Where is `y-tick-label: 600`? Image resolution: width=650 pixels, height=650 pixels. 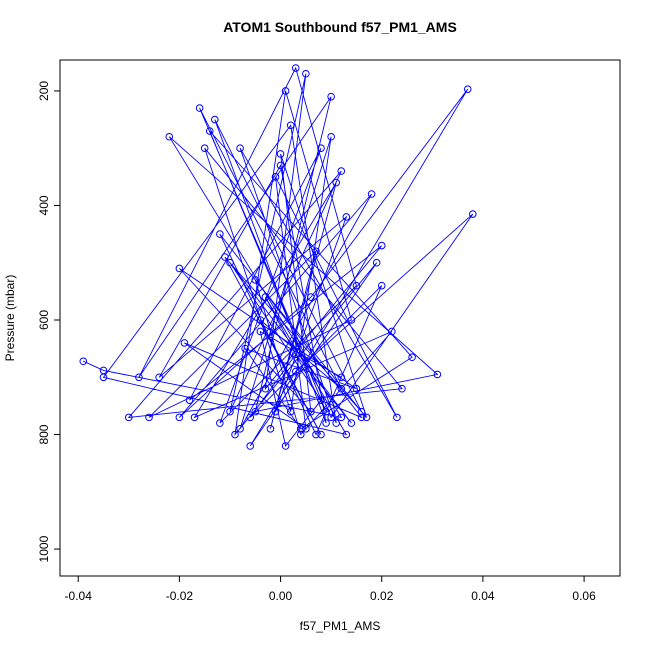
y-tick-label: 600 is located at coordinates (44, 320).